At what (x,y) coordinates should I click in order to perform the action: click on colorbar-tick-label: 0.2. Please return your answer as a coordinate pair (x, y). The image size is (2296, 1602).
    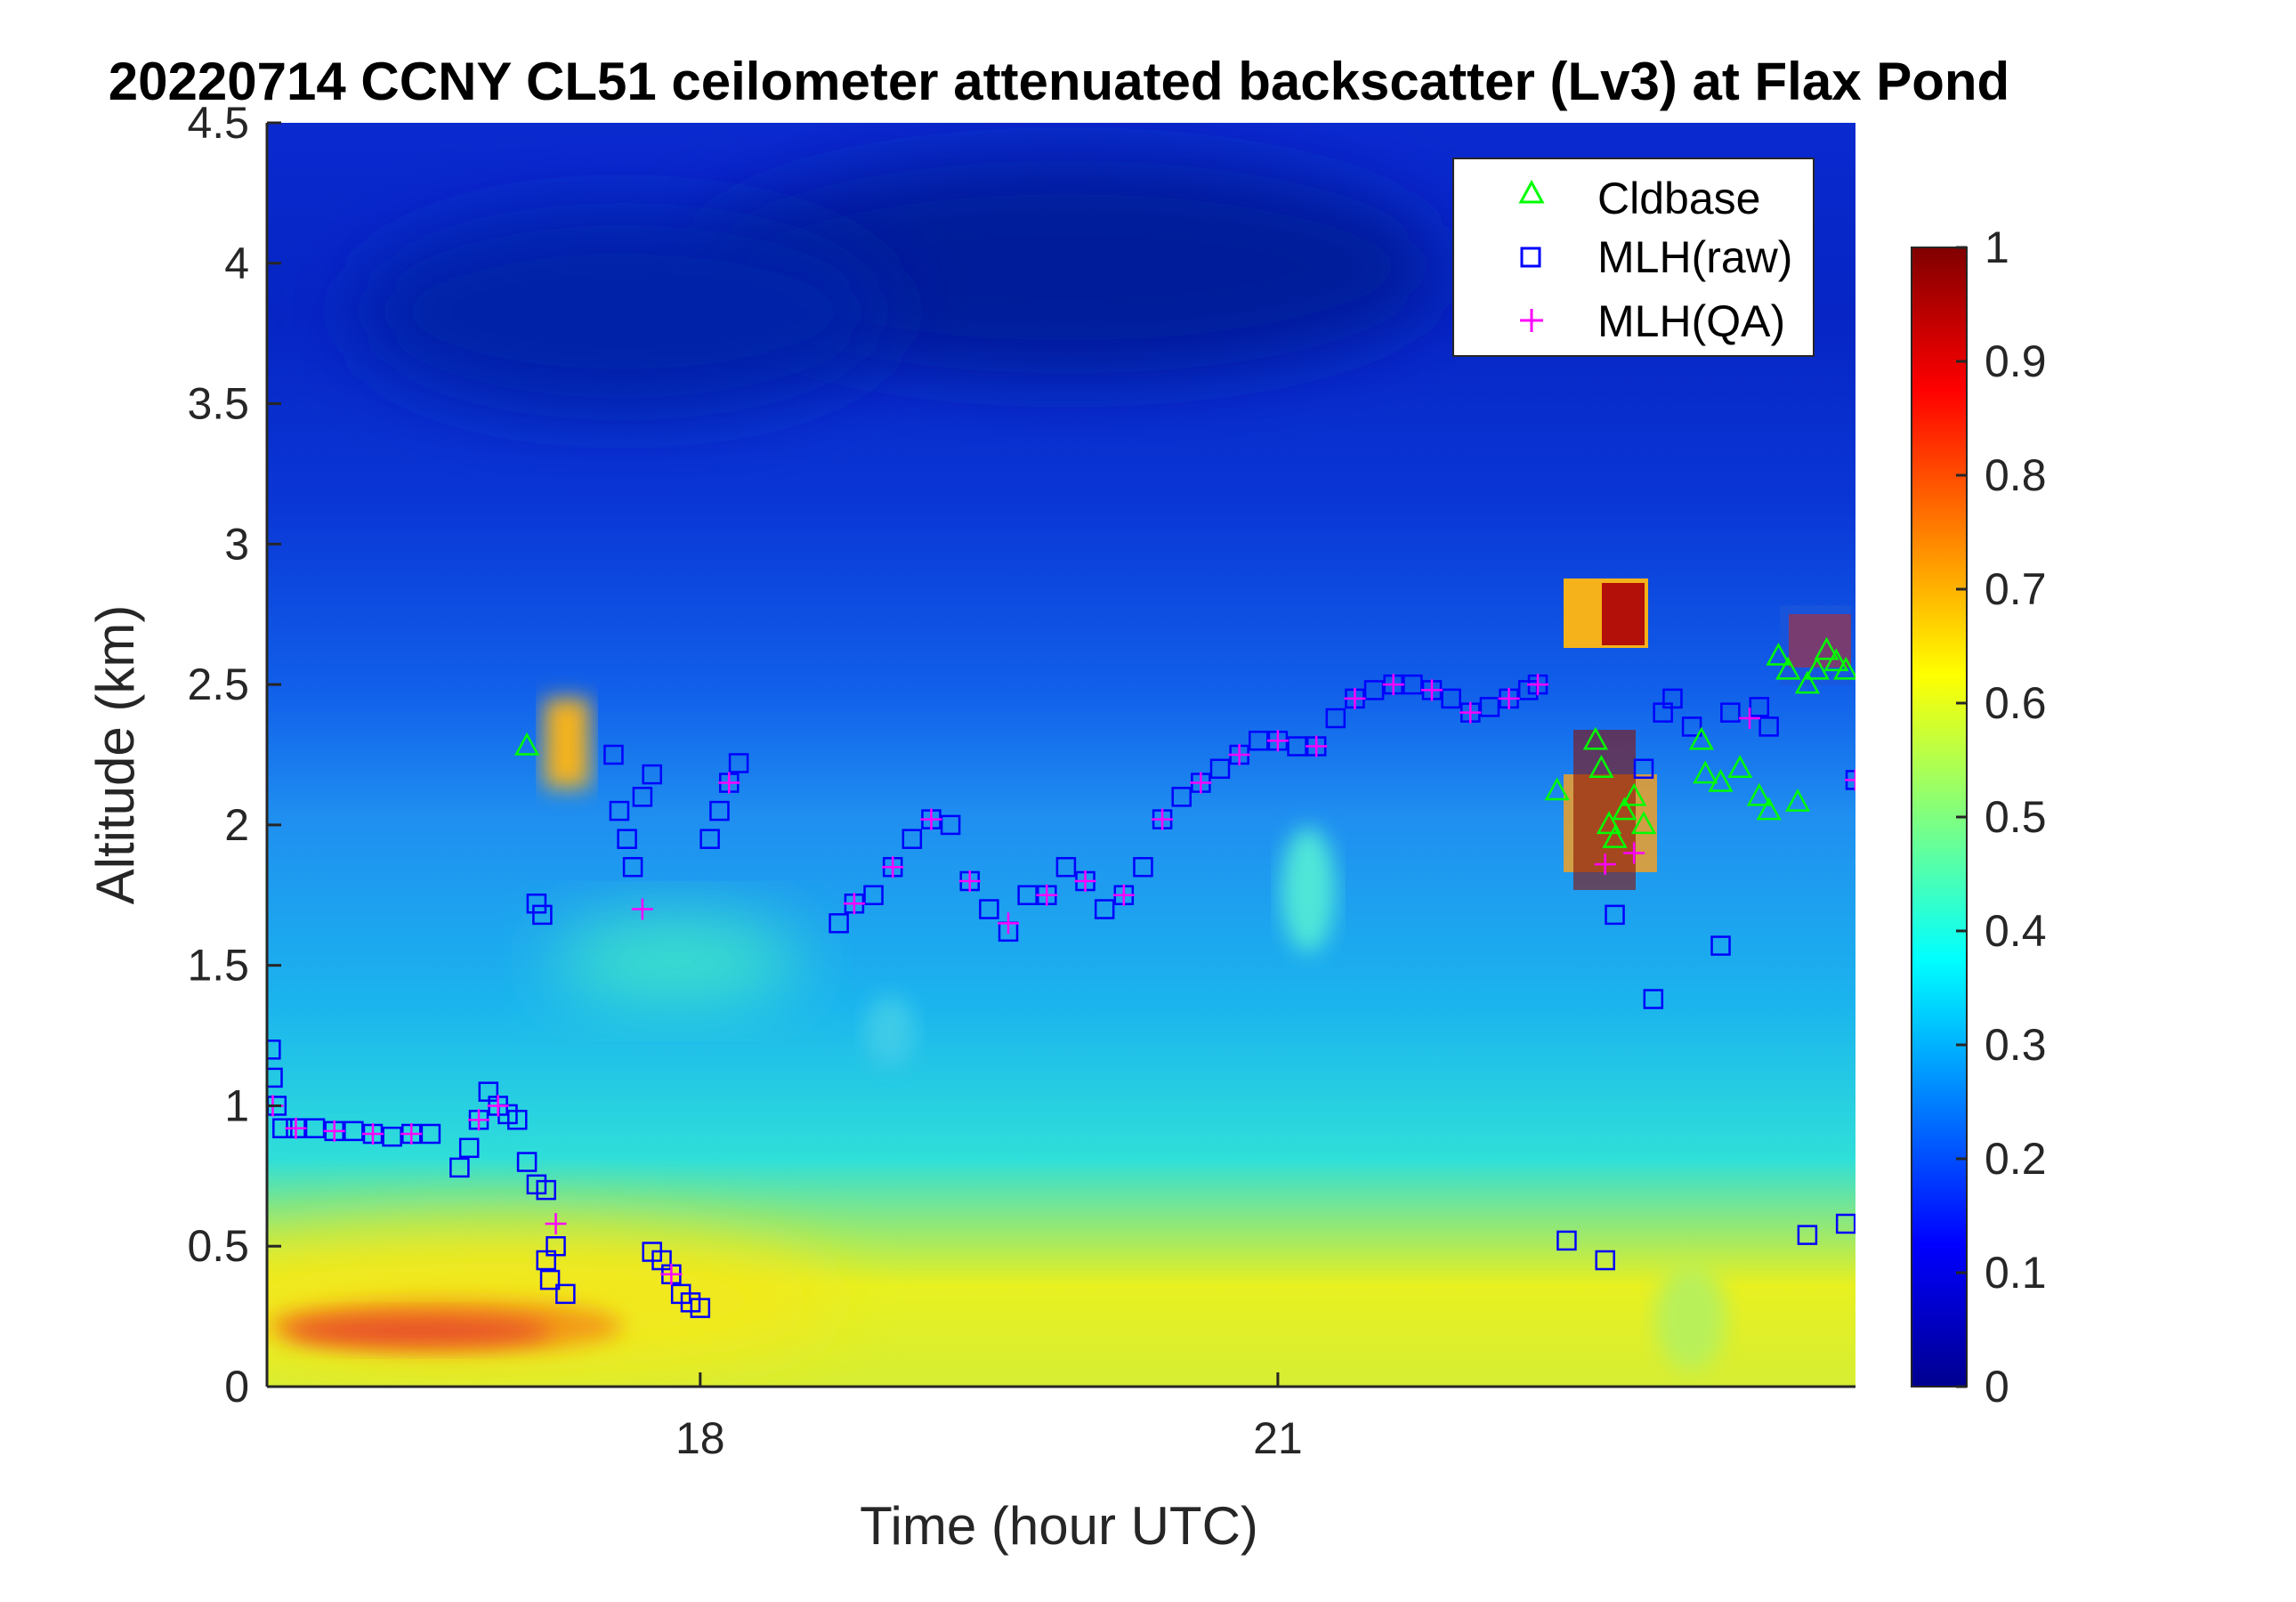
    Looking at the image, I should click on (2016, 1159).